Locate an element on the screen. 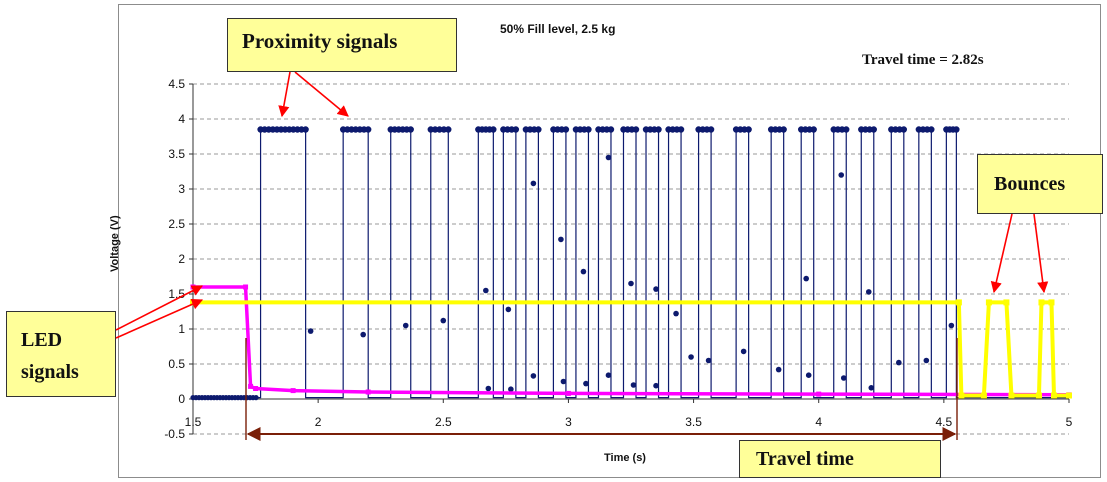 The image size is (1107, 482). x-tick-label: 2 is located at coordinates (318, 422).